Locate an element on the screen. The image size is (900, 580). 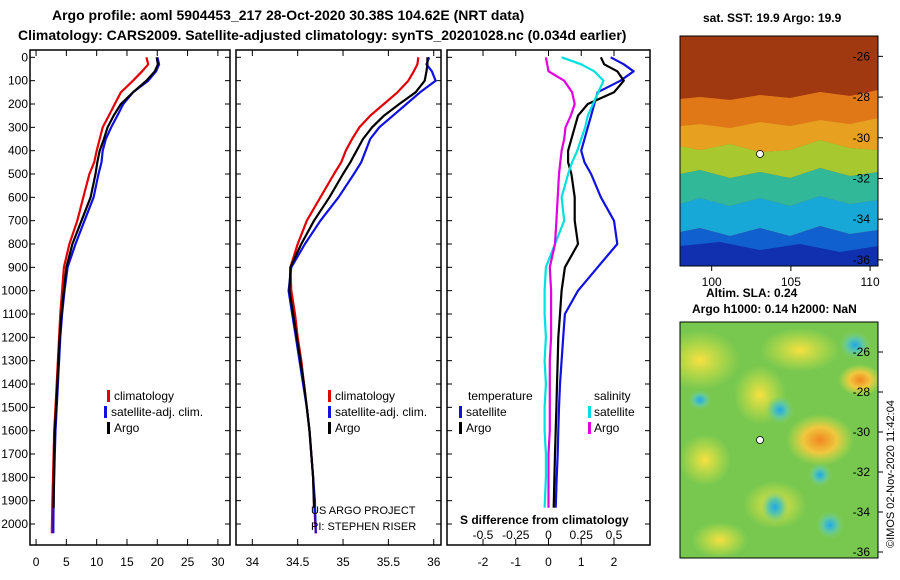
x-tick-label: 15 is located at coordinates (127, 562).